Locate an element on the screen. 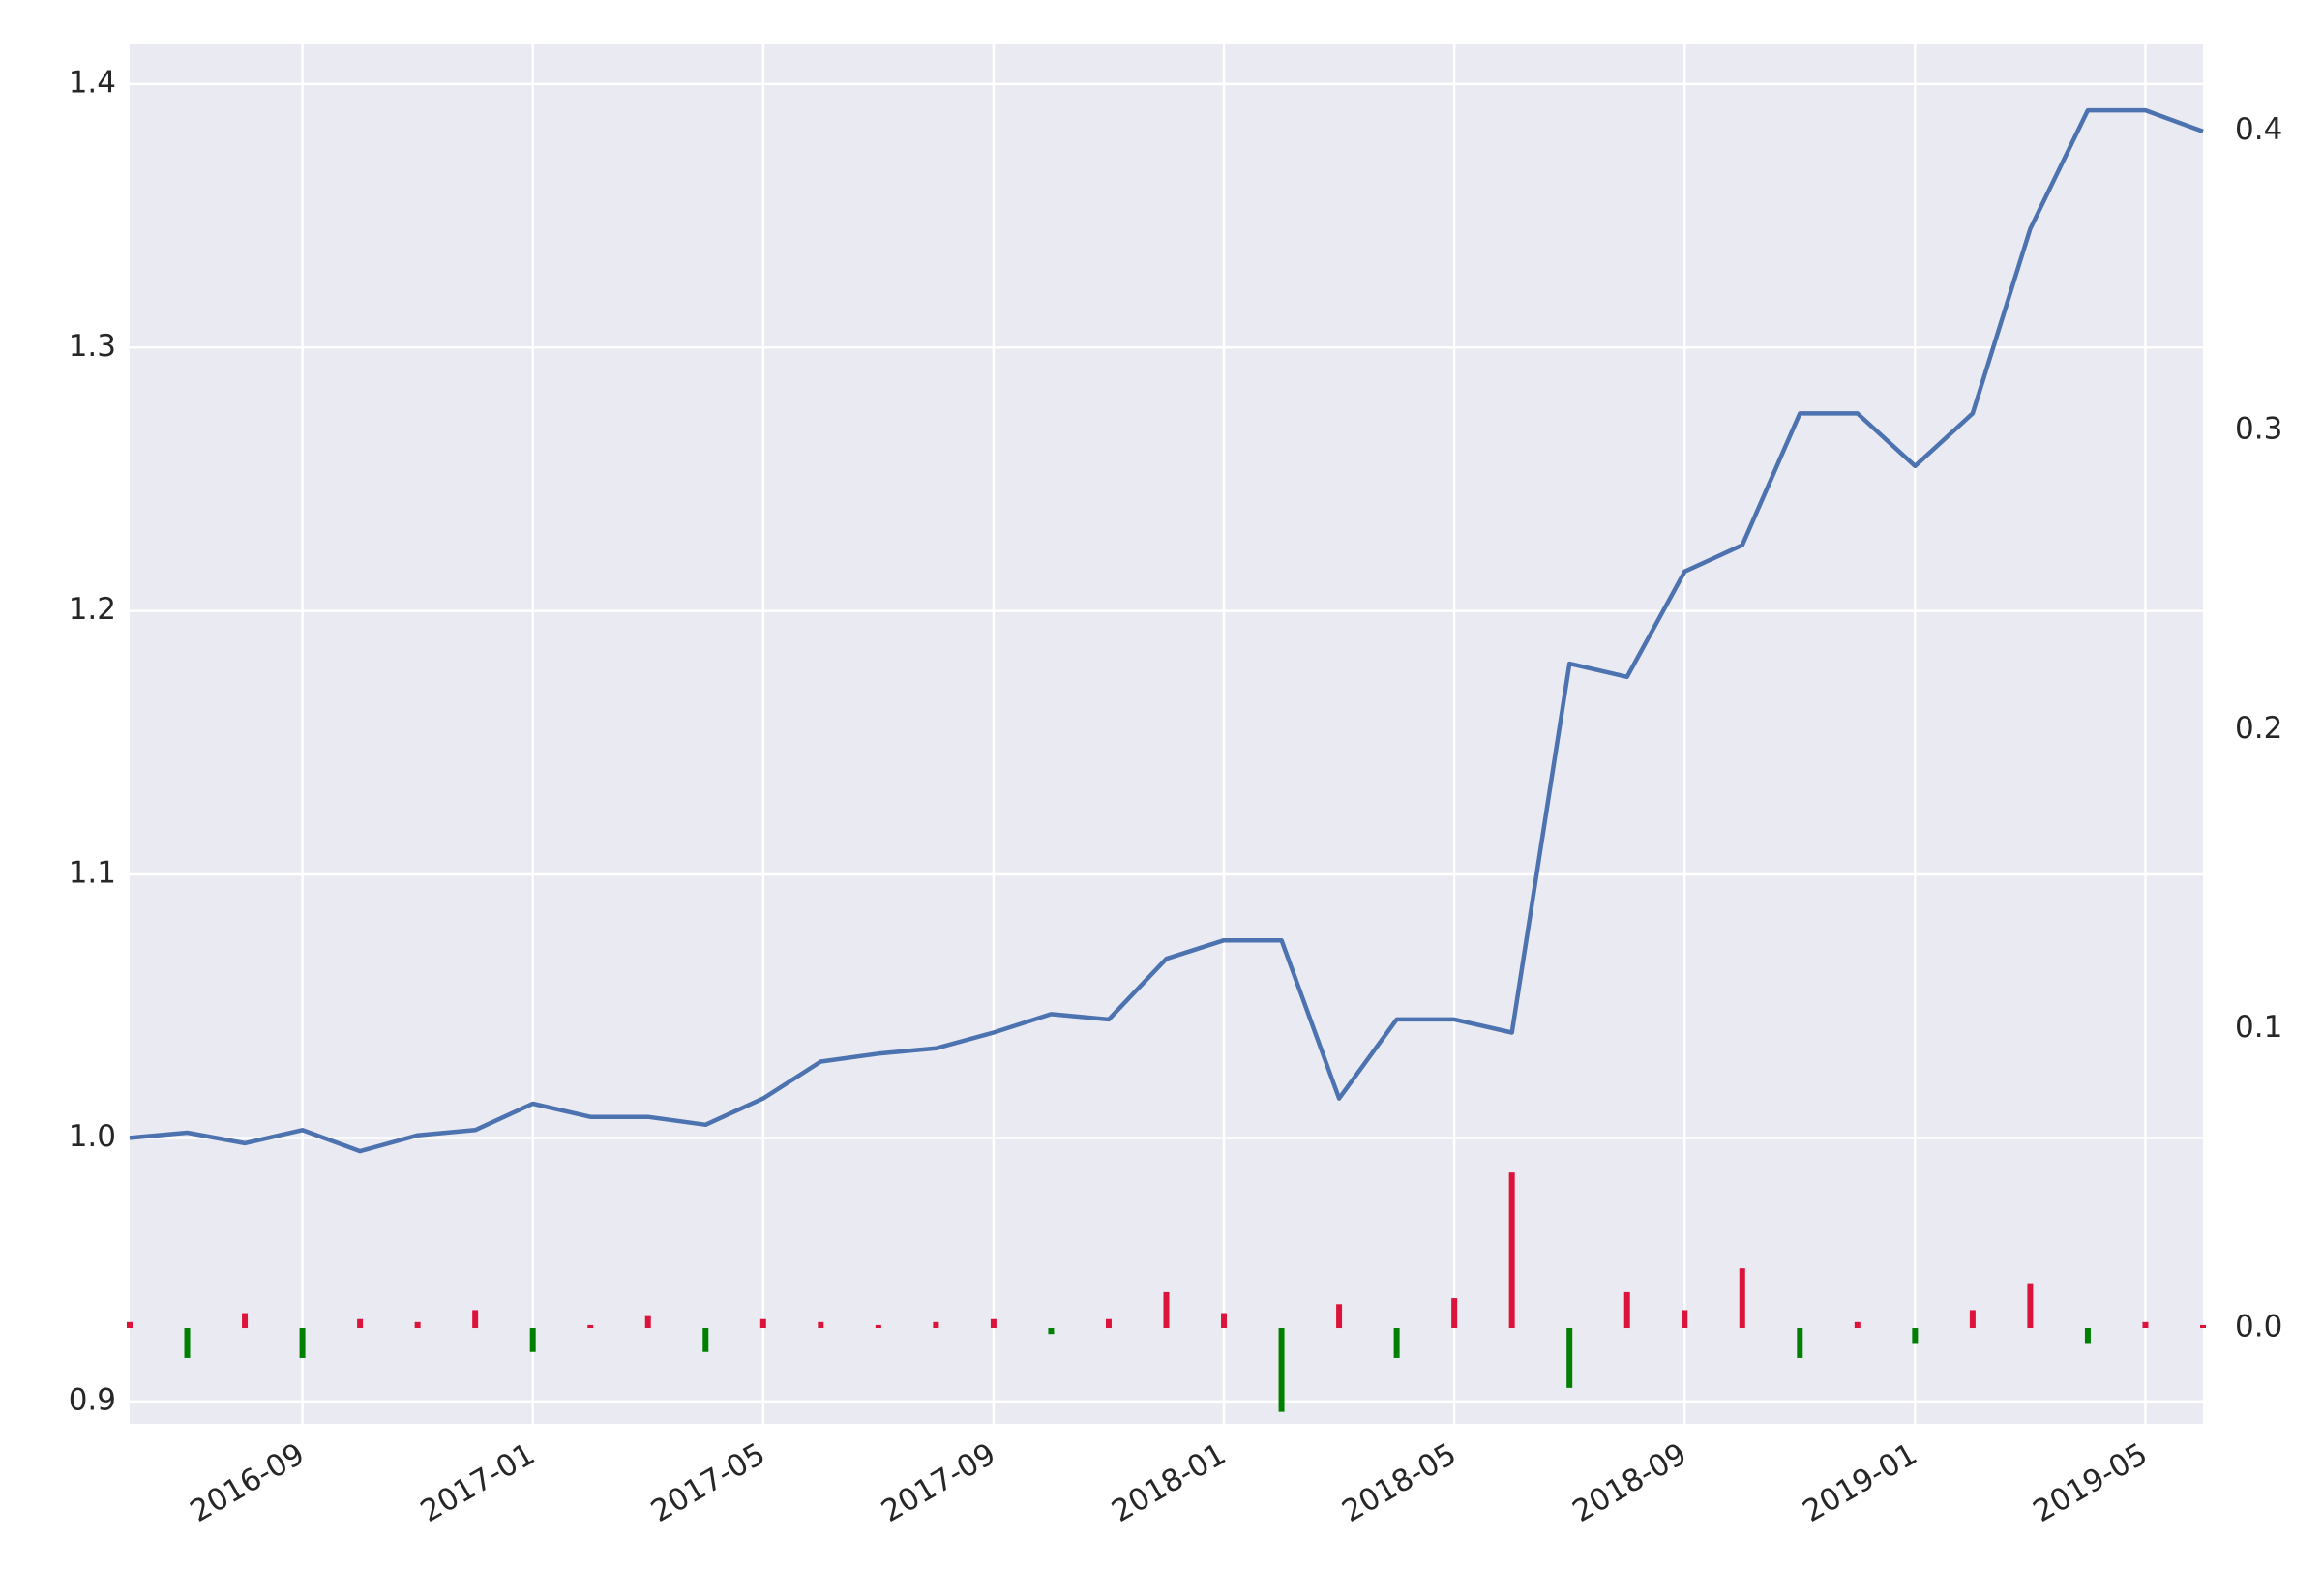 The width and height of the screenshot is (2322, 1596). x-tick-label: 2018-09 is located at coordinates (1629, 1482).